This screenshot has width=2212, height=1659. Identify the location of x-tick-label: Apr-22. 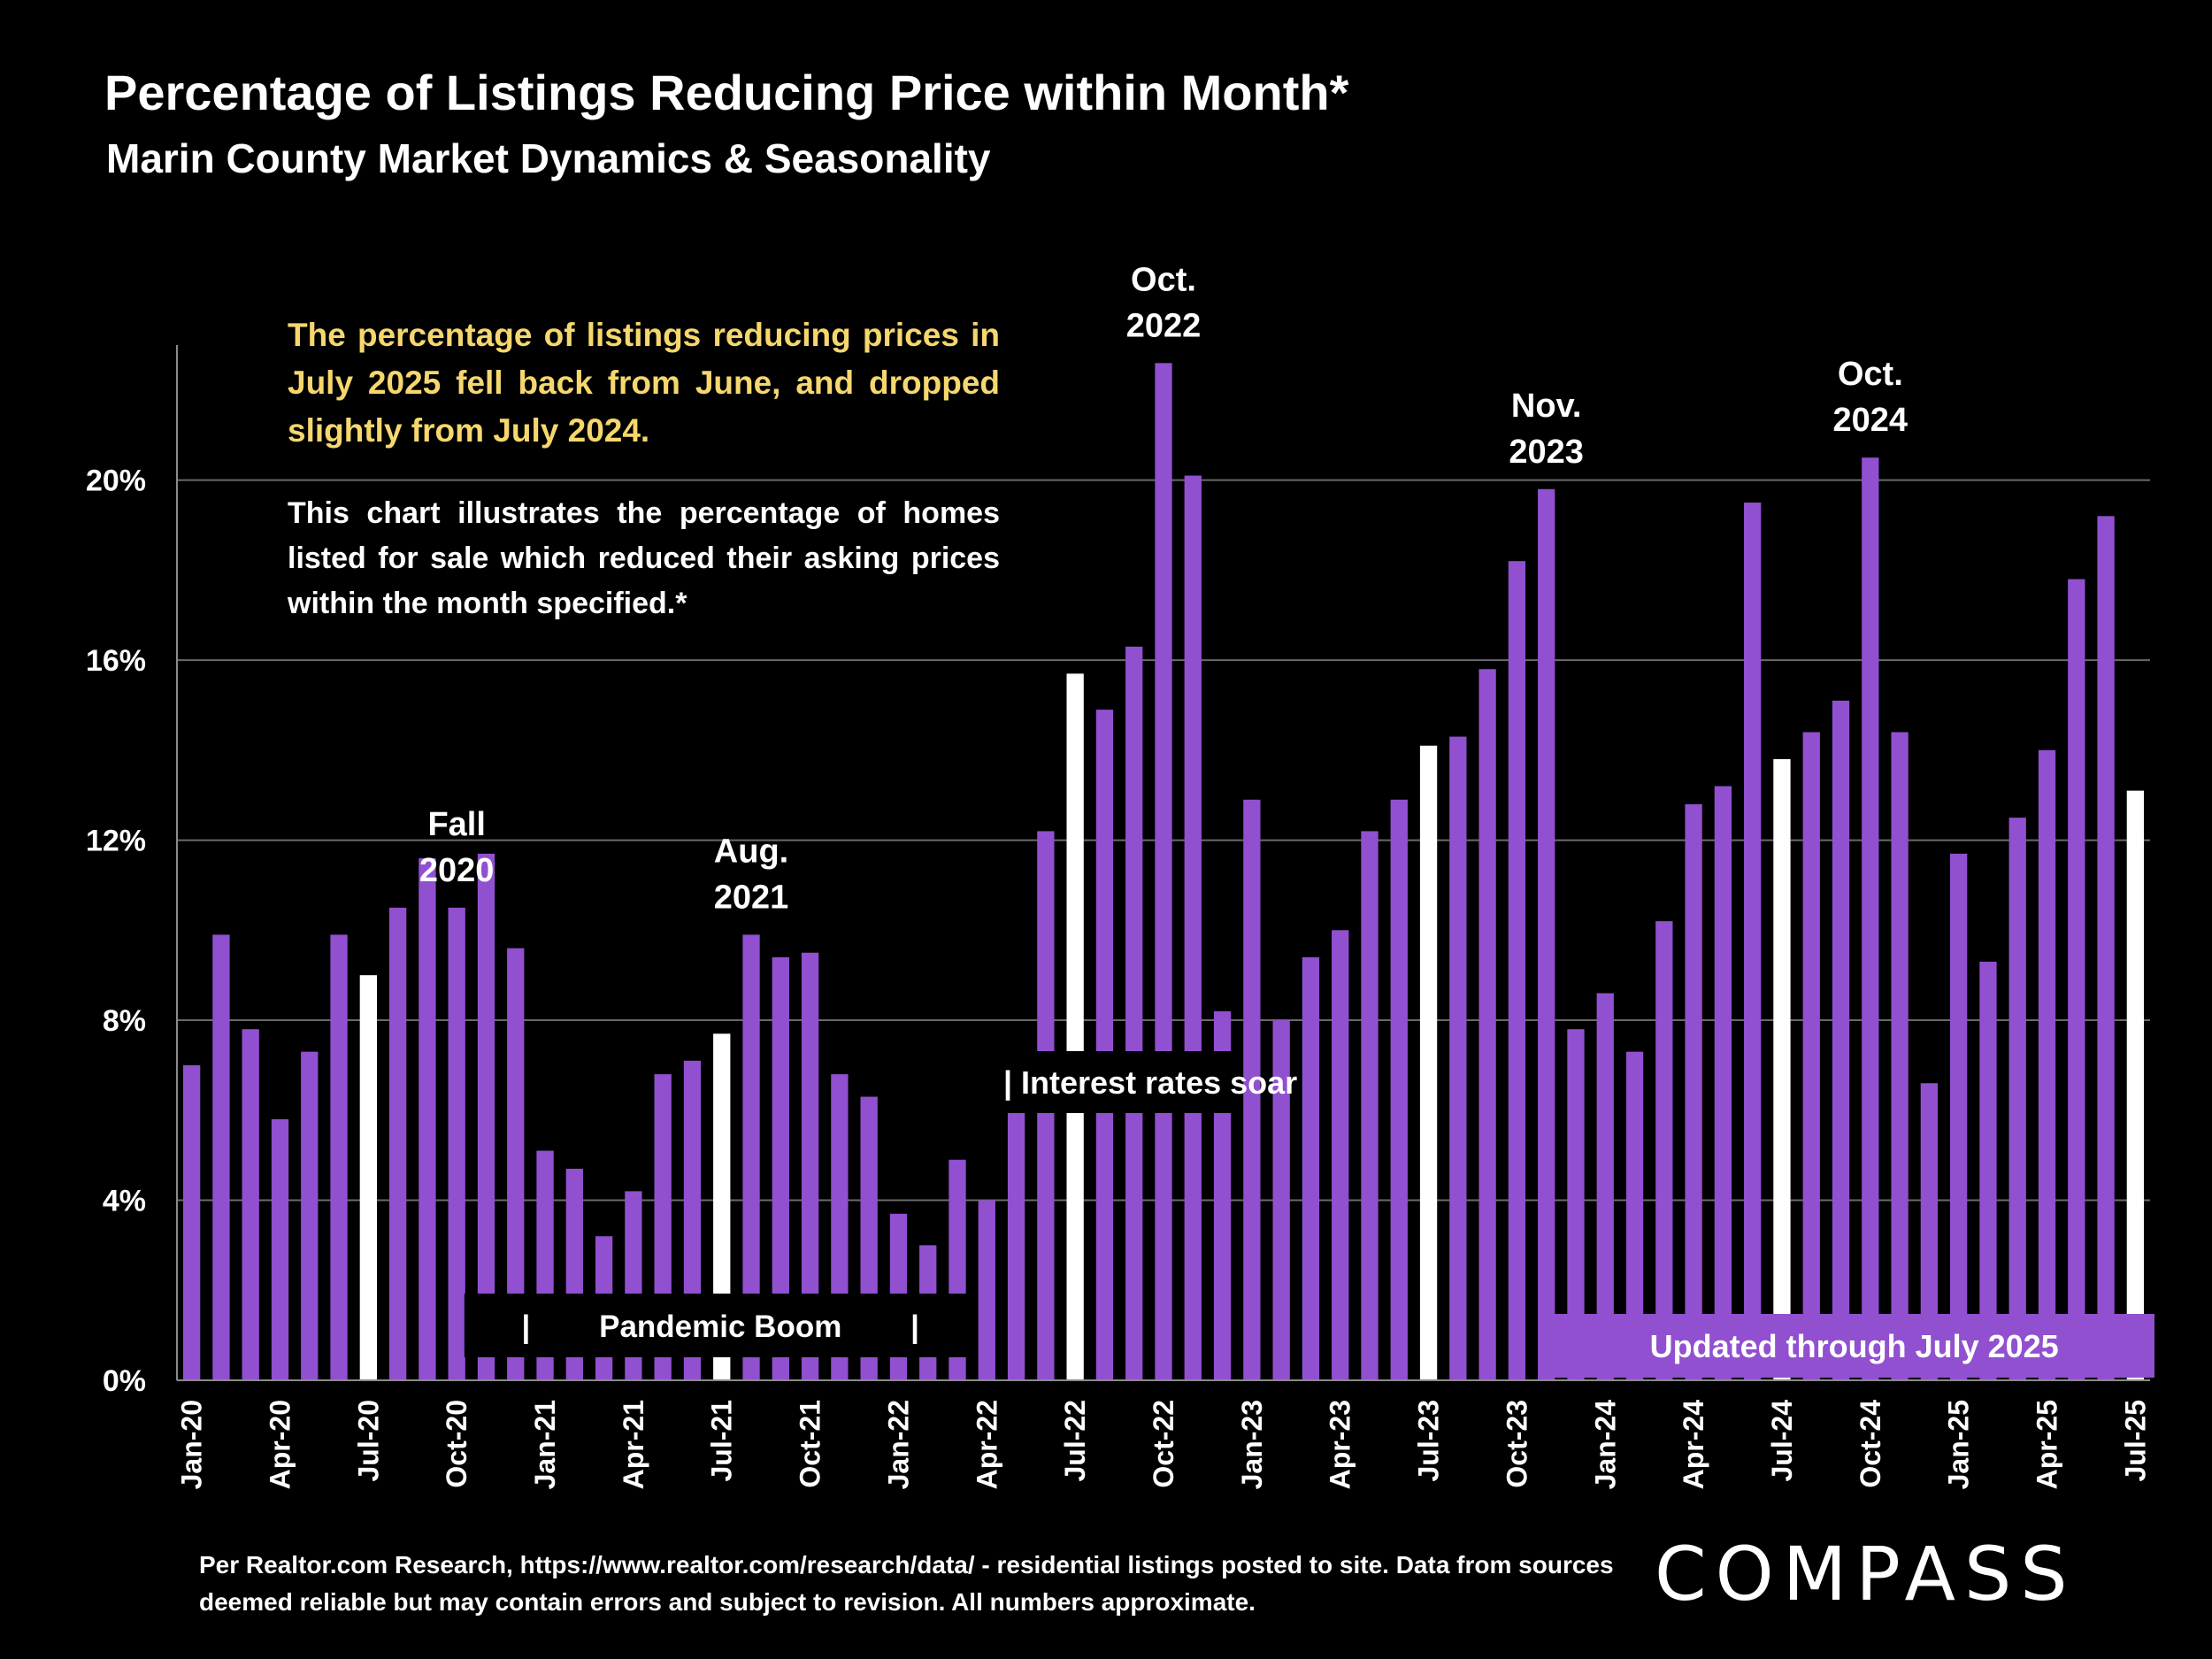
(987, 1445).